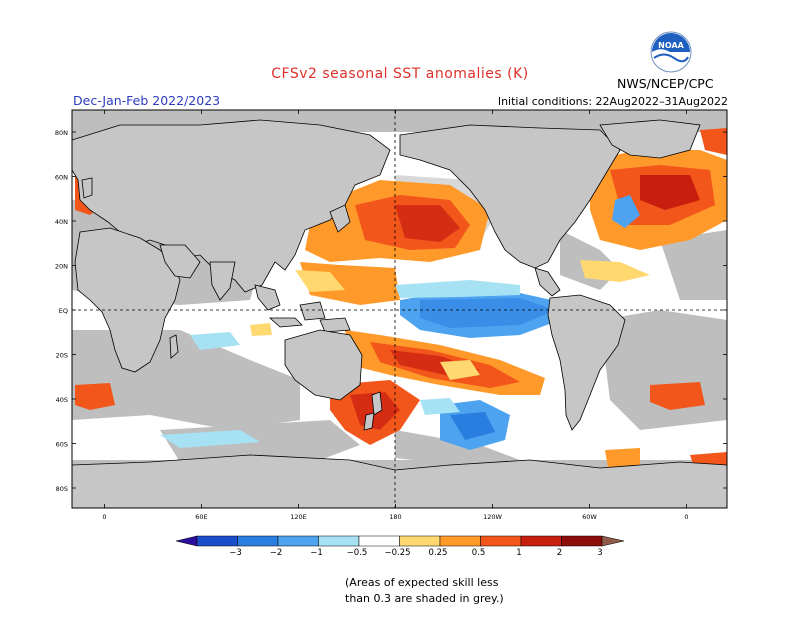 The height and width of the screenshot is (618, 800). I want to click on longitude-label: 180, so click(395, 517).